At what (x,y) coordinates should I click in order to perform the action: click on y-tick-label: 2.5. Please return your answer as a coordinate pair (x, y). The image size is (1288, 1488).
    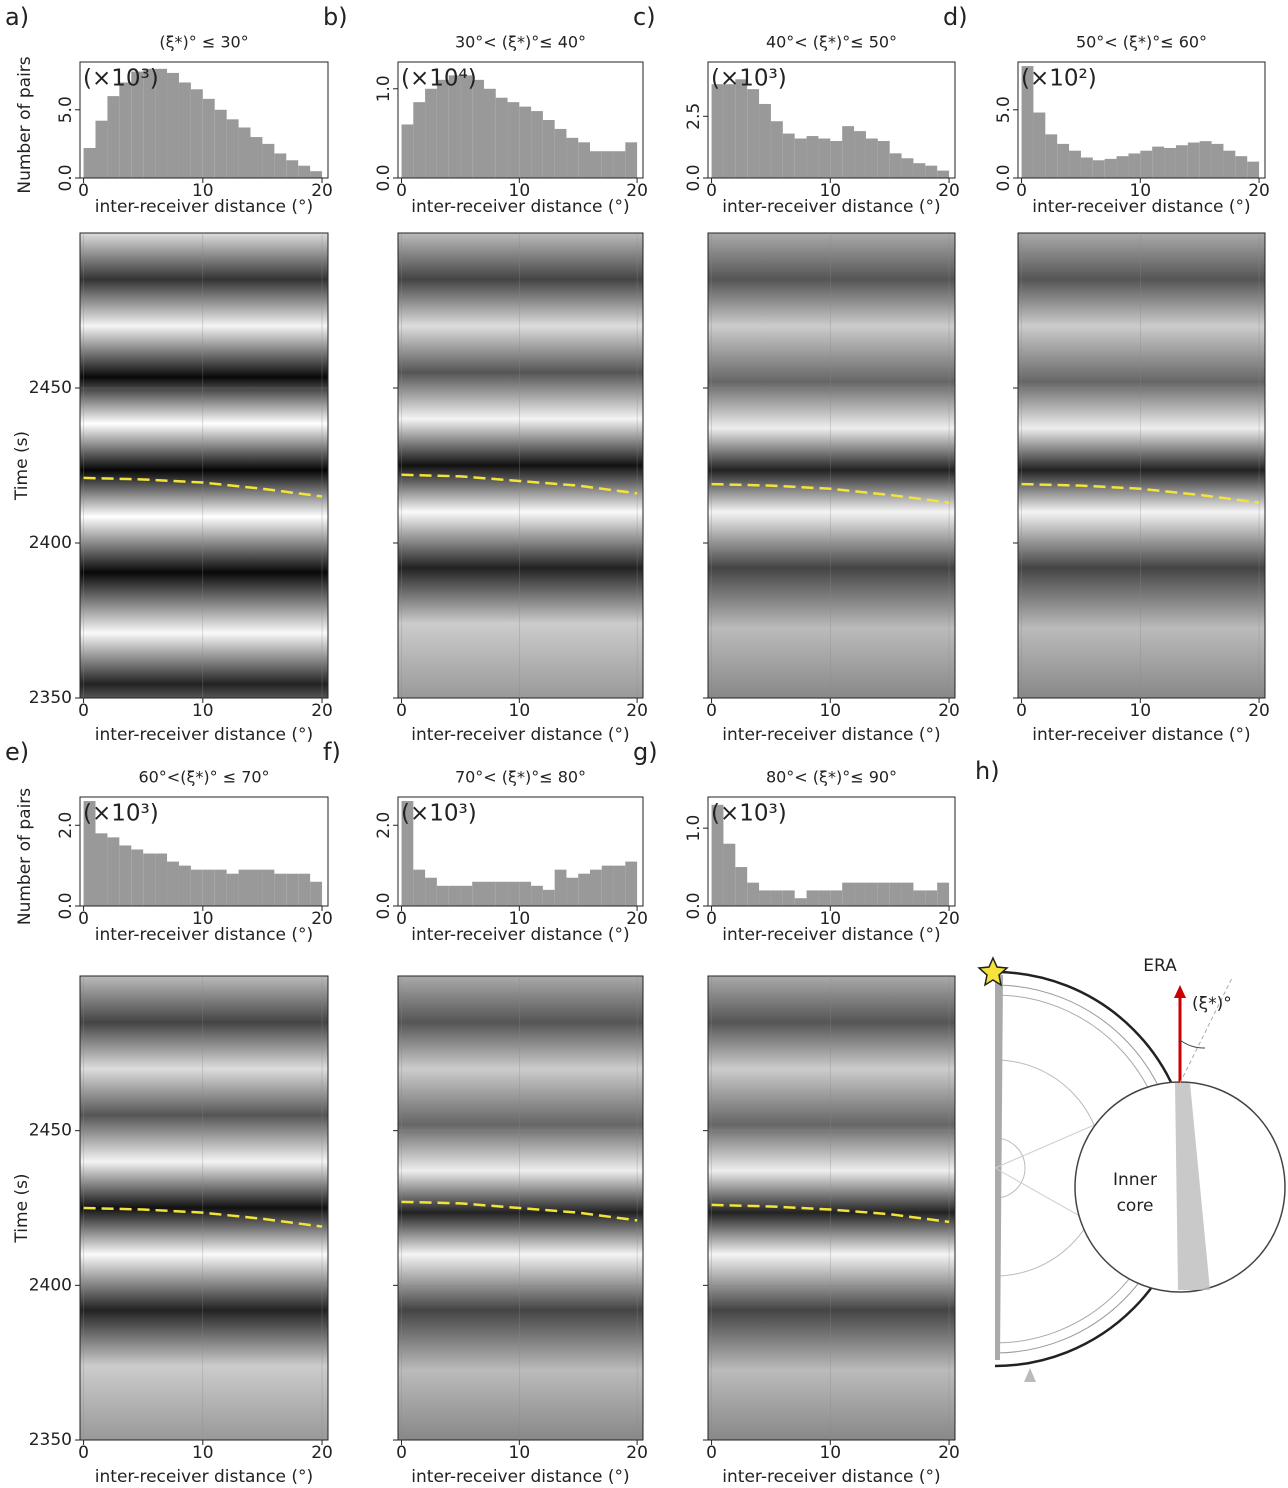
    Looking at the image, I should click on (694, 116).